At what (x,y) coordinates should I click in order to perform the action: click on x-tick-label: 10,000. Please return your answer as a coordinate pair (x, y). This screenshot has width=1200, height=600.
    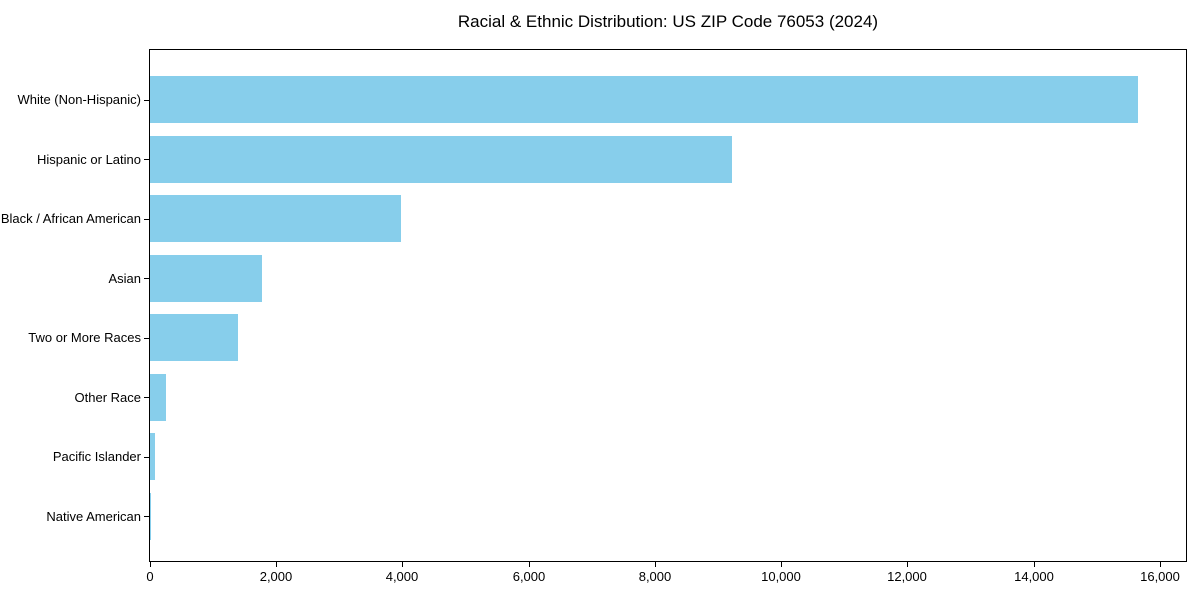
    Looking at the image, I should click on (781, 576).